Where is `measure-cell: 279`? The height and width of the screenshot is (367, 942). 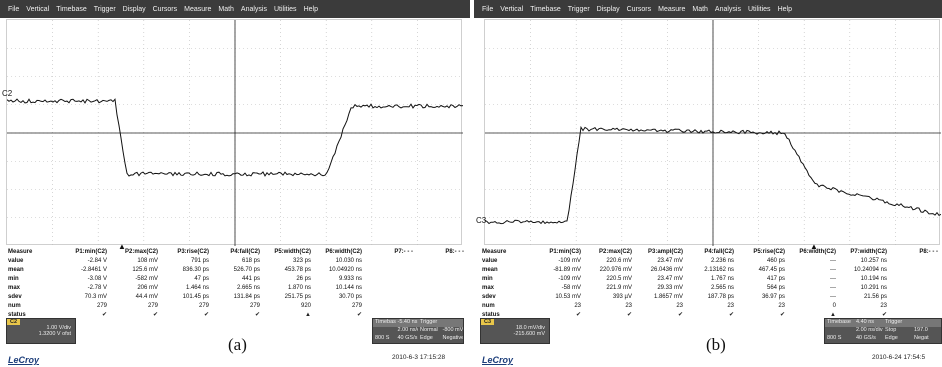
measure-cell: 279 is located at coordinates (101, 305).